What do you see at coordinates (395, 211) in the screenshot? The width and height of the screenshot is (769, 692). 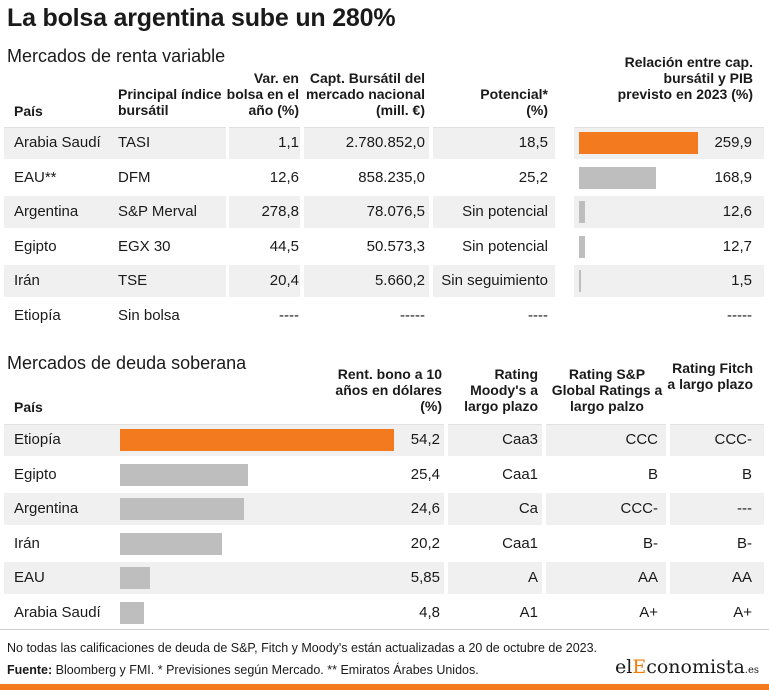 I see `cap-value: 78.076,5` at bounding box center [395, 211].